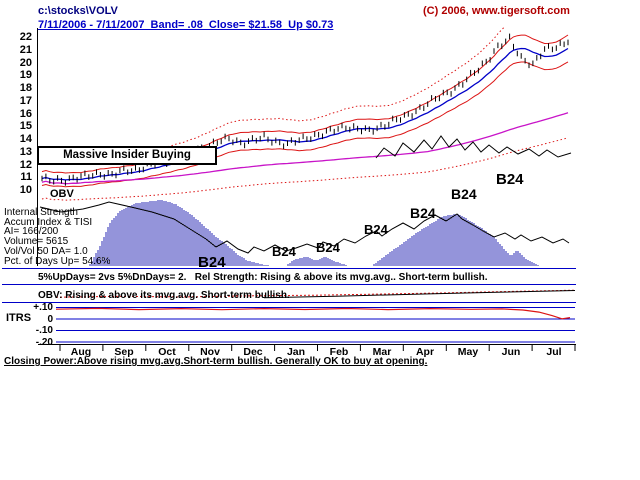 Image resolution: width=640 pixels, height=480 pixels. Describe the element at coordinates (48, 222) in the screenshot. I see `stat-line: Accum Index & TISI` at that location.